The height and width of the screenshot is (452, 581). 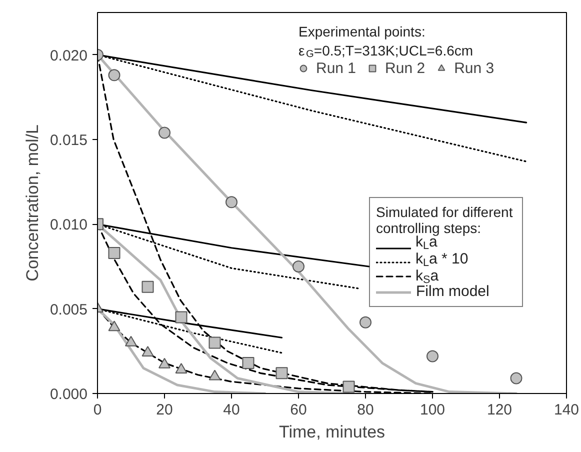 What do you see at coordinates (453, 291) in the screenshot?
I see `legend-label: Film model` at bounding box center [453, 291].